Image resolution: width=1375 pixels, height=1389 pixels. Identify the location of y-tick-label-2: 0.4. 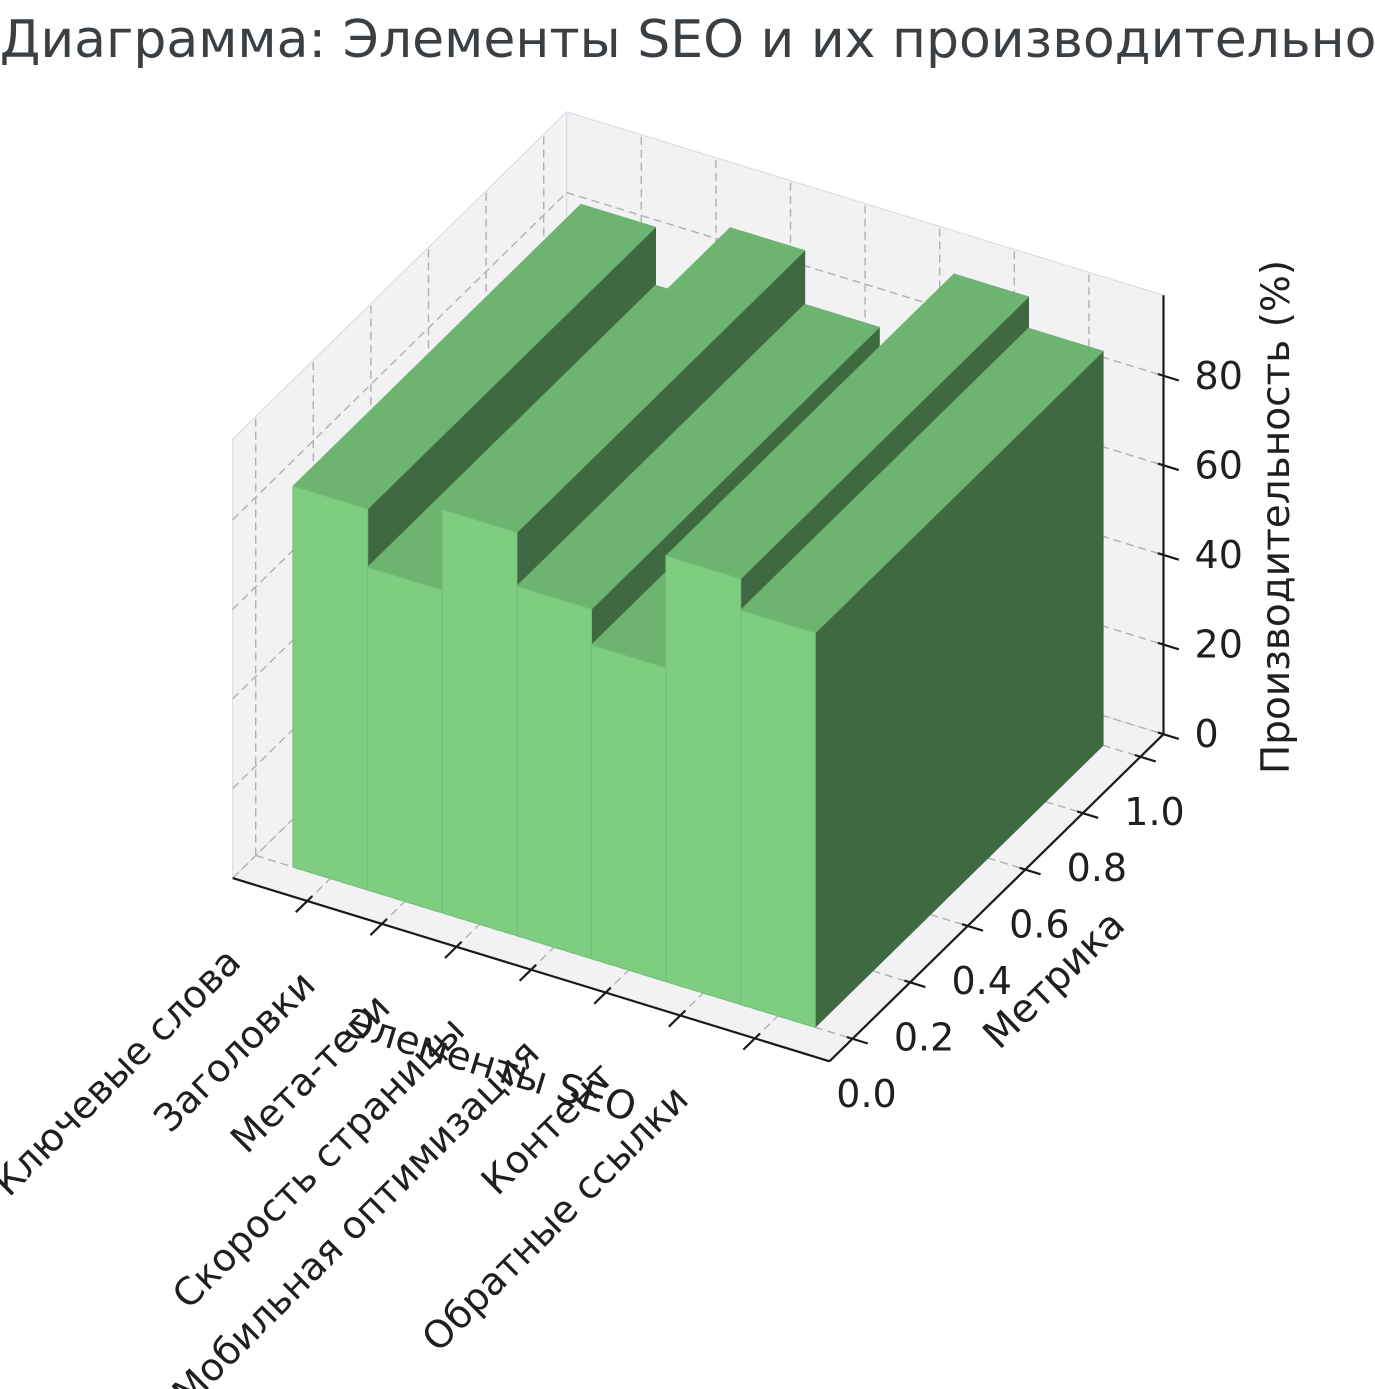
(981, 981).